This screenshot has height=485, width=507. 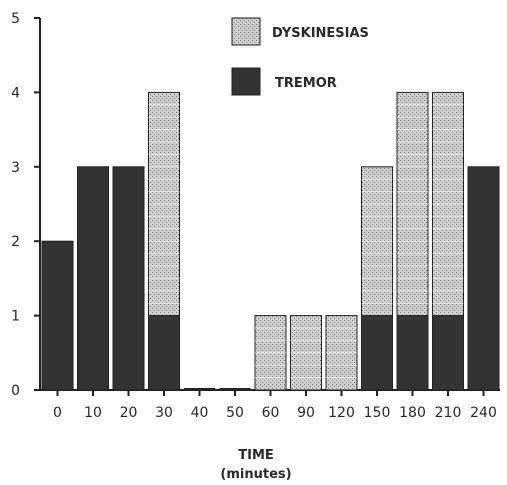 What do you see at coordinates (15, 168) in the screenshot?
I see `y-tick-label: 3` at bounding box center [15, 168].